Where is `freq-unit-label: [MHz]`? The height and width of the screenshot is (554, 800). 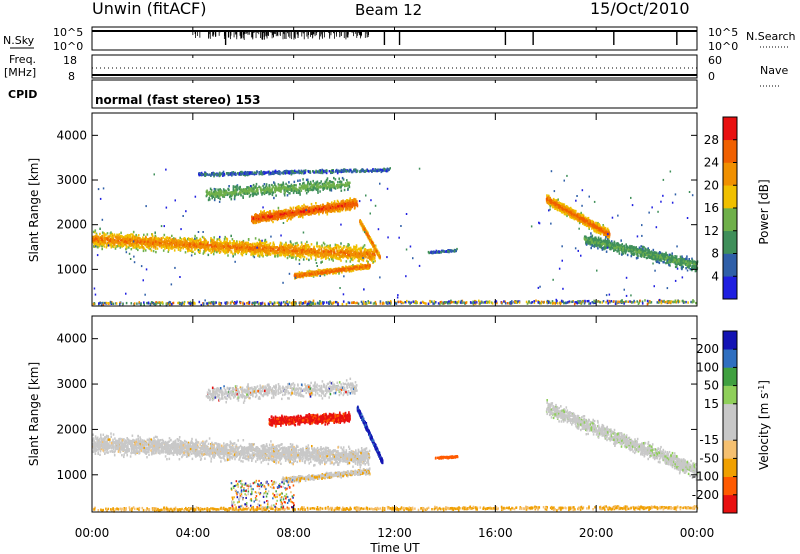 freq-unit-label: [MHz] is located at coordinates (20, 72).